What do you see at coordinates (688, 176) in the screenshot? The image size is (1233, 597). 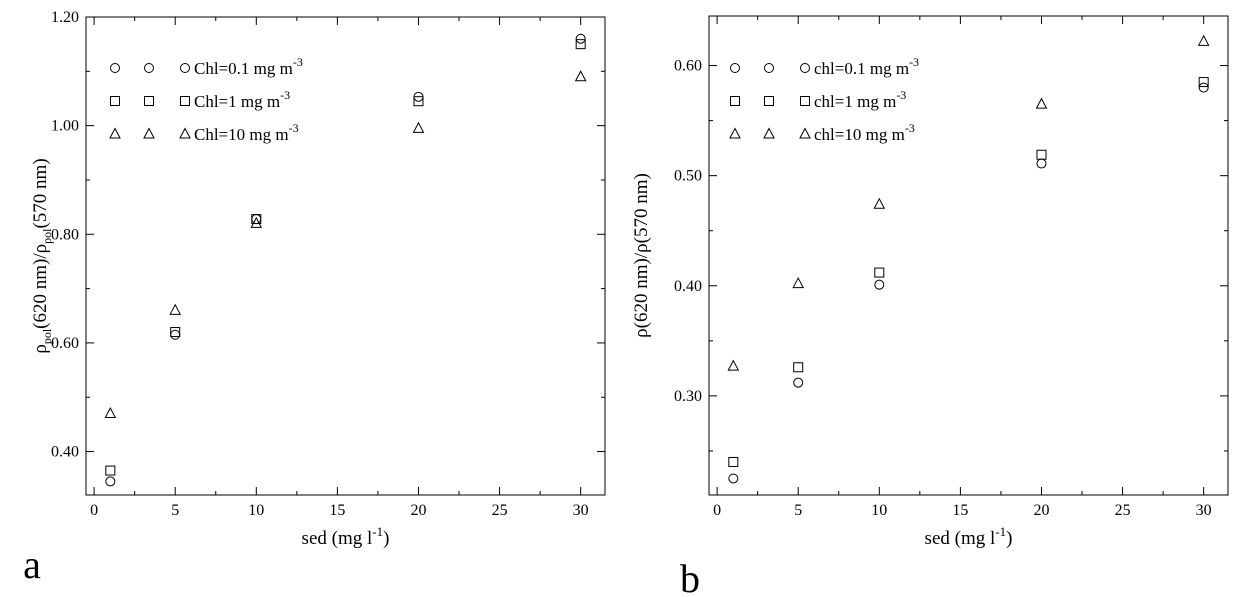 I see `y-tick-label: 0.50` at bounding box center [688, 176].